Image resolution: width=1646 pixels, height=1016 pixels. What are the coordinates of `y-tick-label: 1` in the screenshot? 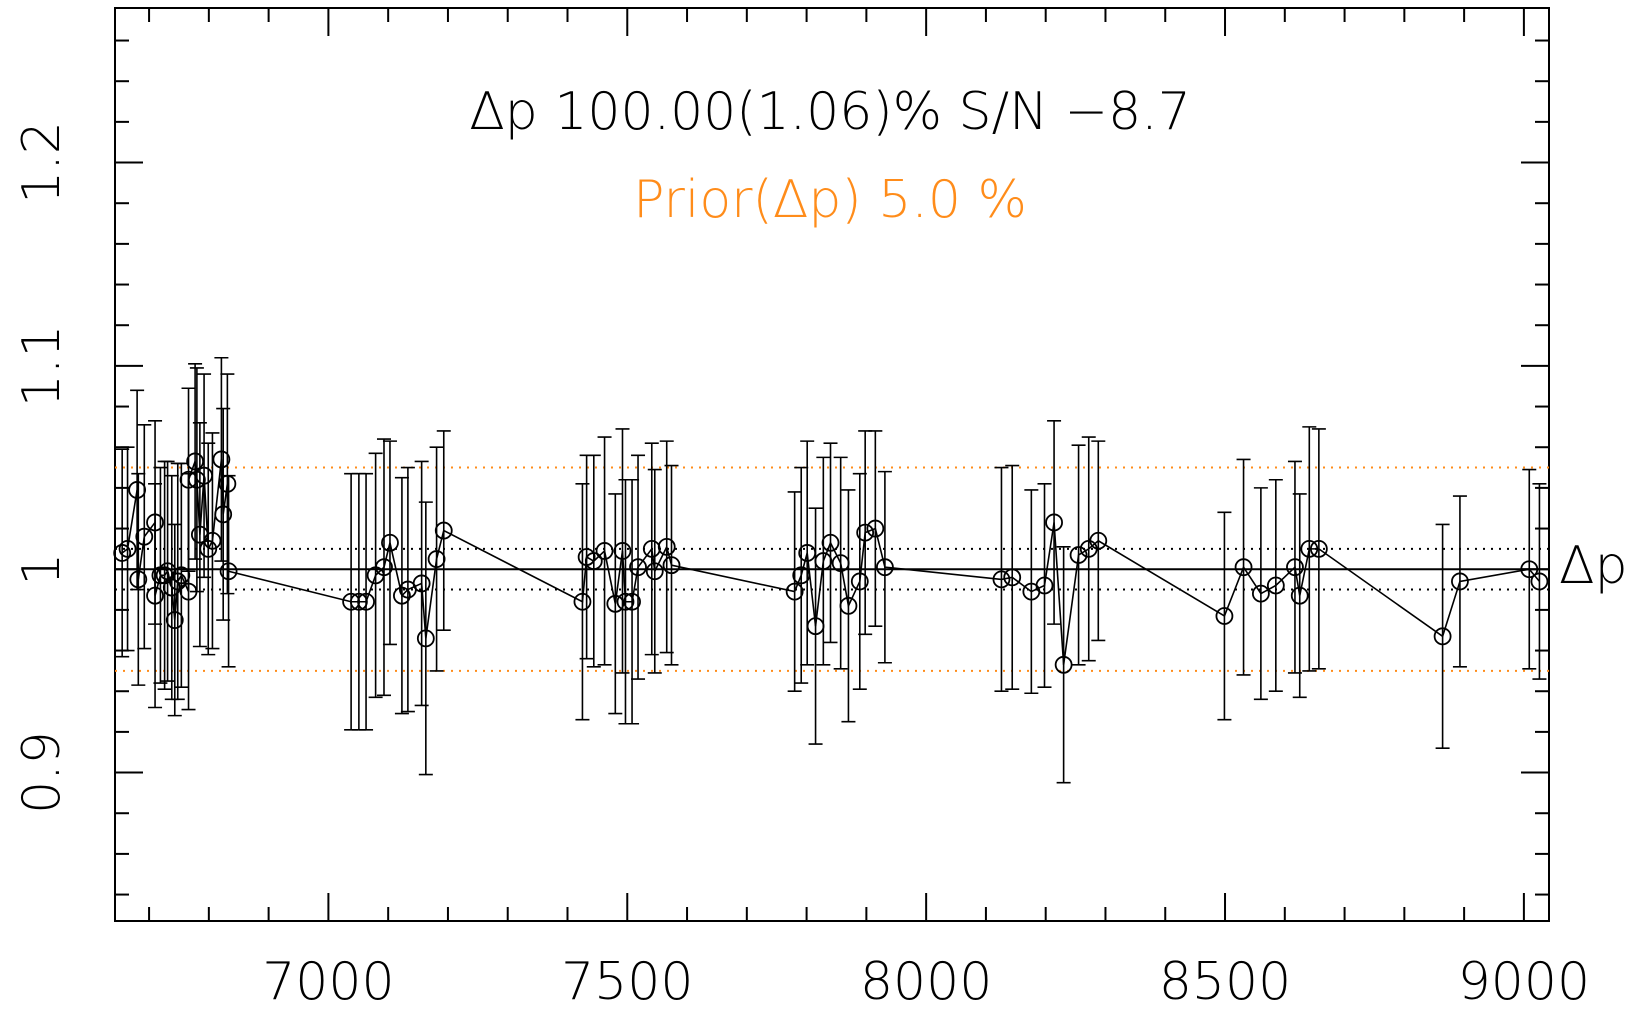 It's located at (42, 569).